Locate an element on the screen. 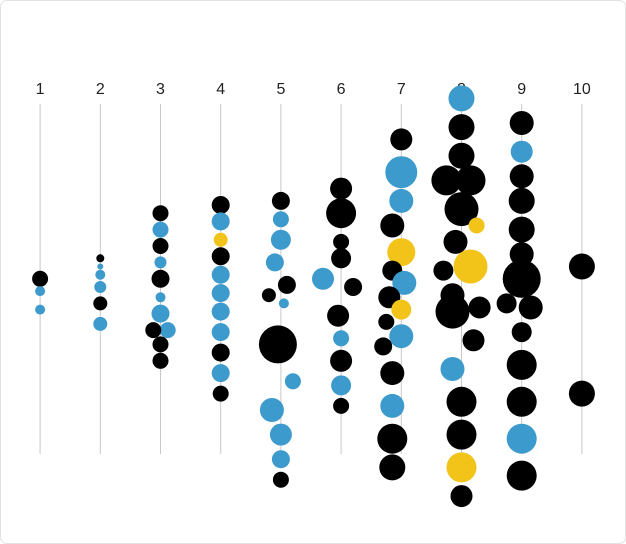  x-tick-label-1: 1 is located at coordinates (40, 89).